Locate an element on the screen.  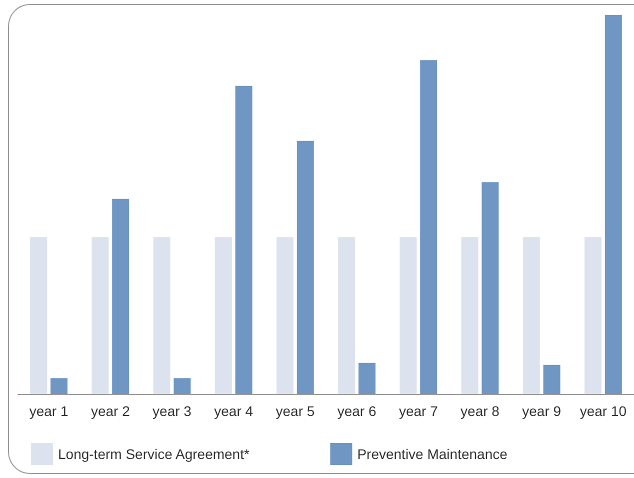
x-tick-label: year 5 is located at coordinates (295, 411).